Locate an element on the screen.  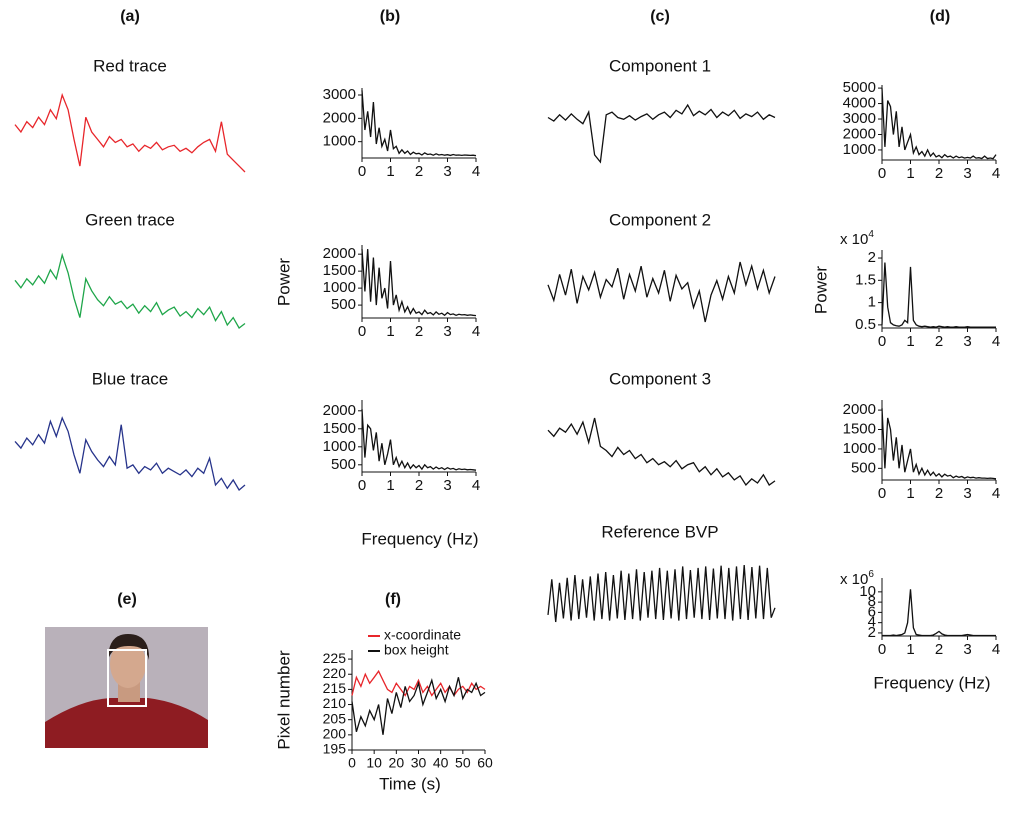
y-tick-label: 1.5 is located at coordinates (865, 279).